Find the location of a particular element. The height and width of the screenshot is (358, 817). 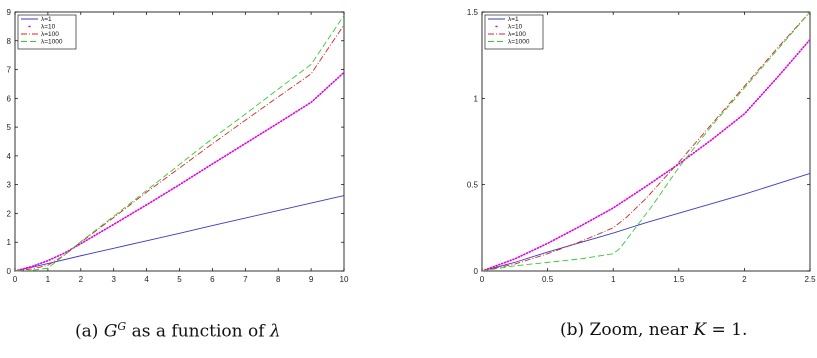

y-tick-label: 4 is located at coordinates (9, 156).